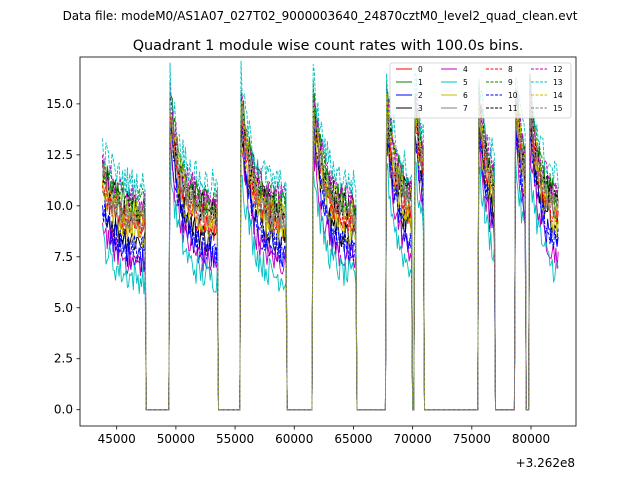 Image resolution: width=640 pixels, height=480 pixels. I want to click on x-tick-label: 60000, so click(294, 439).